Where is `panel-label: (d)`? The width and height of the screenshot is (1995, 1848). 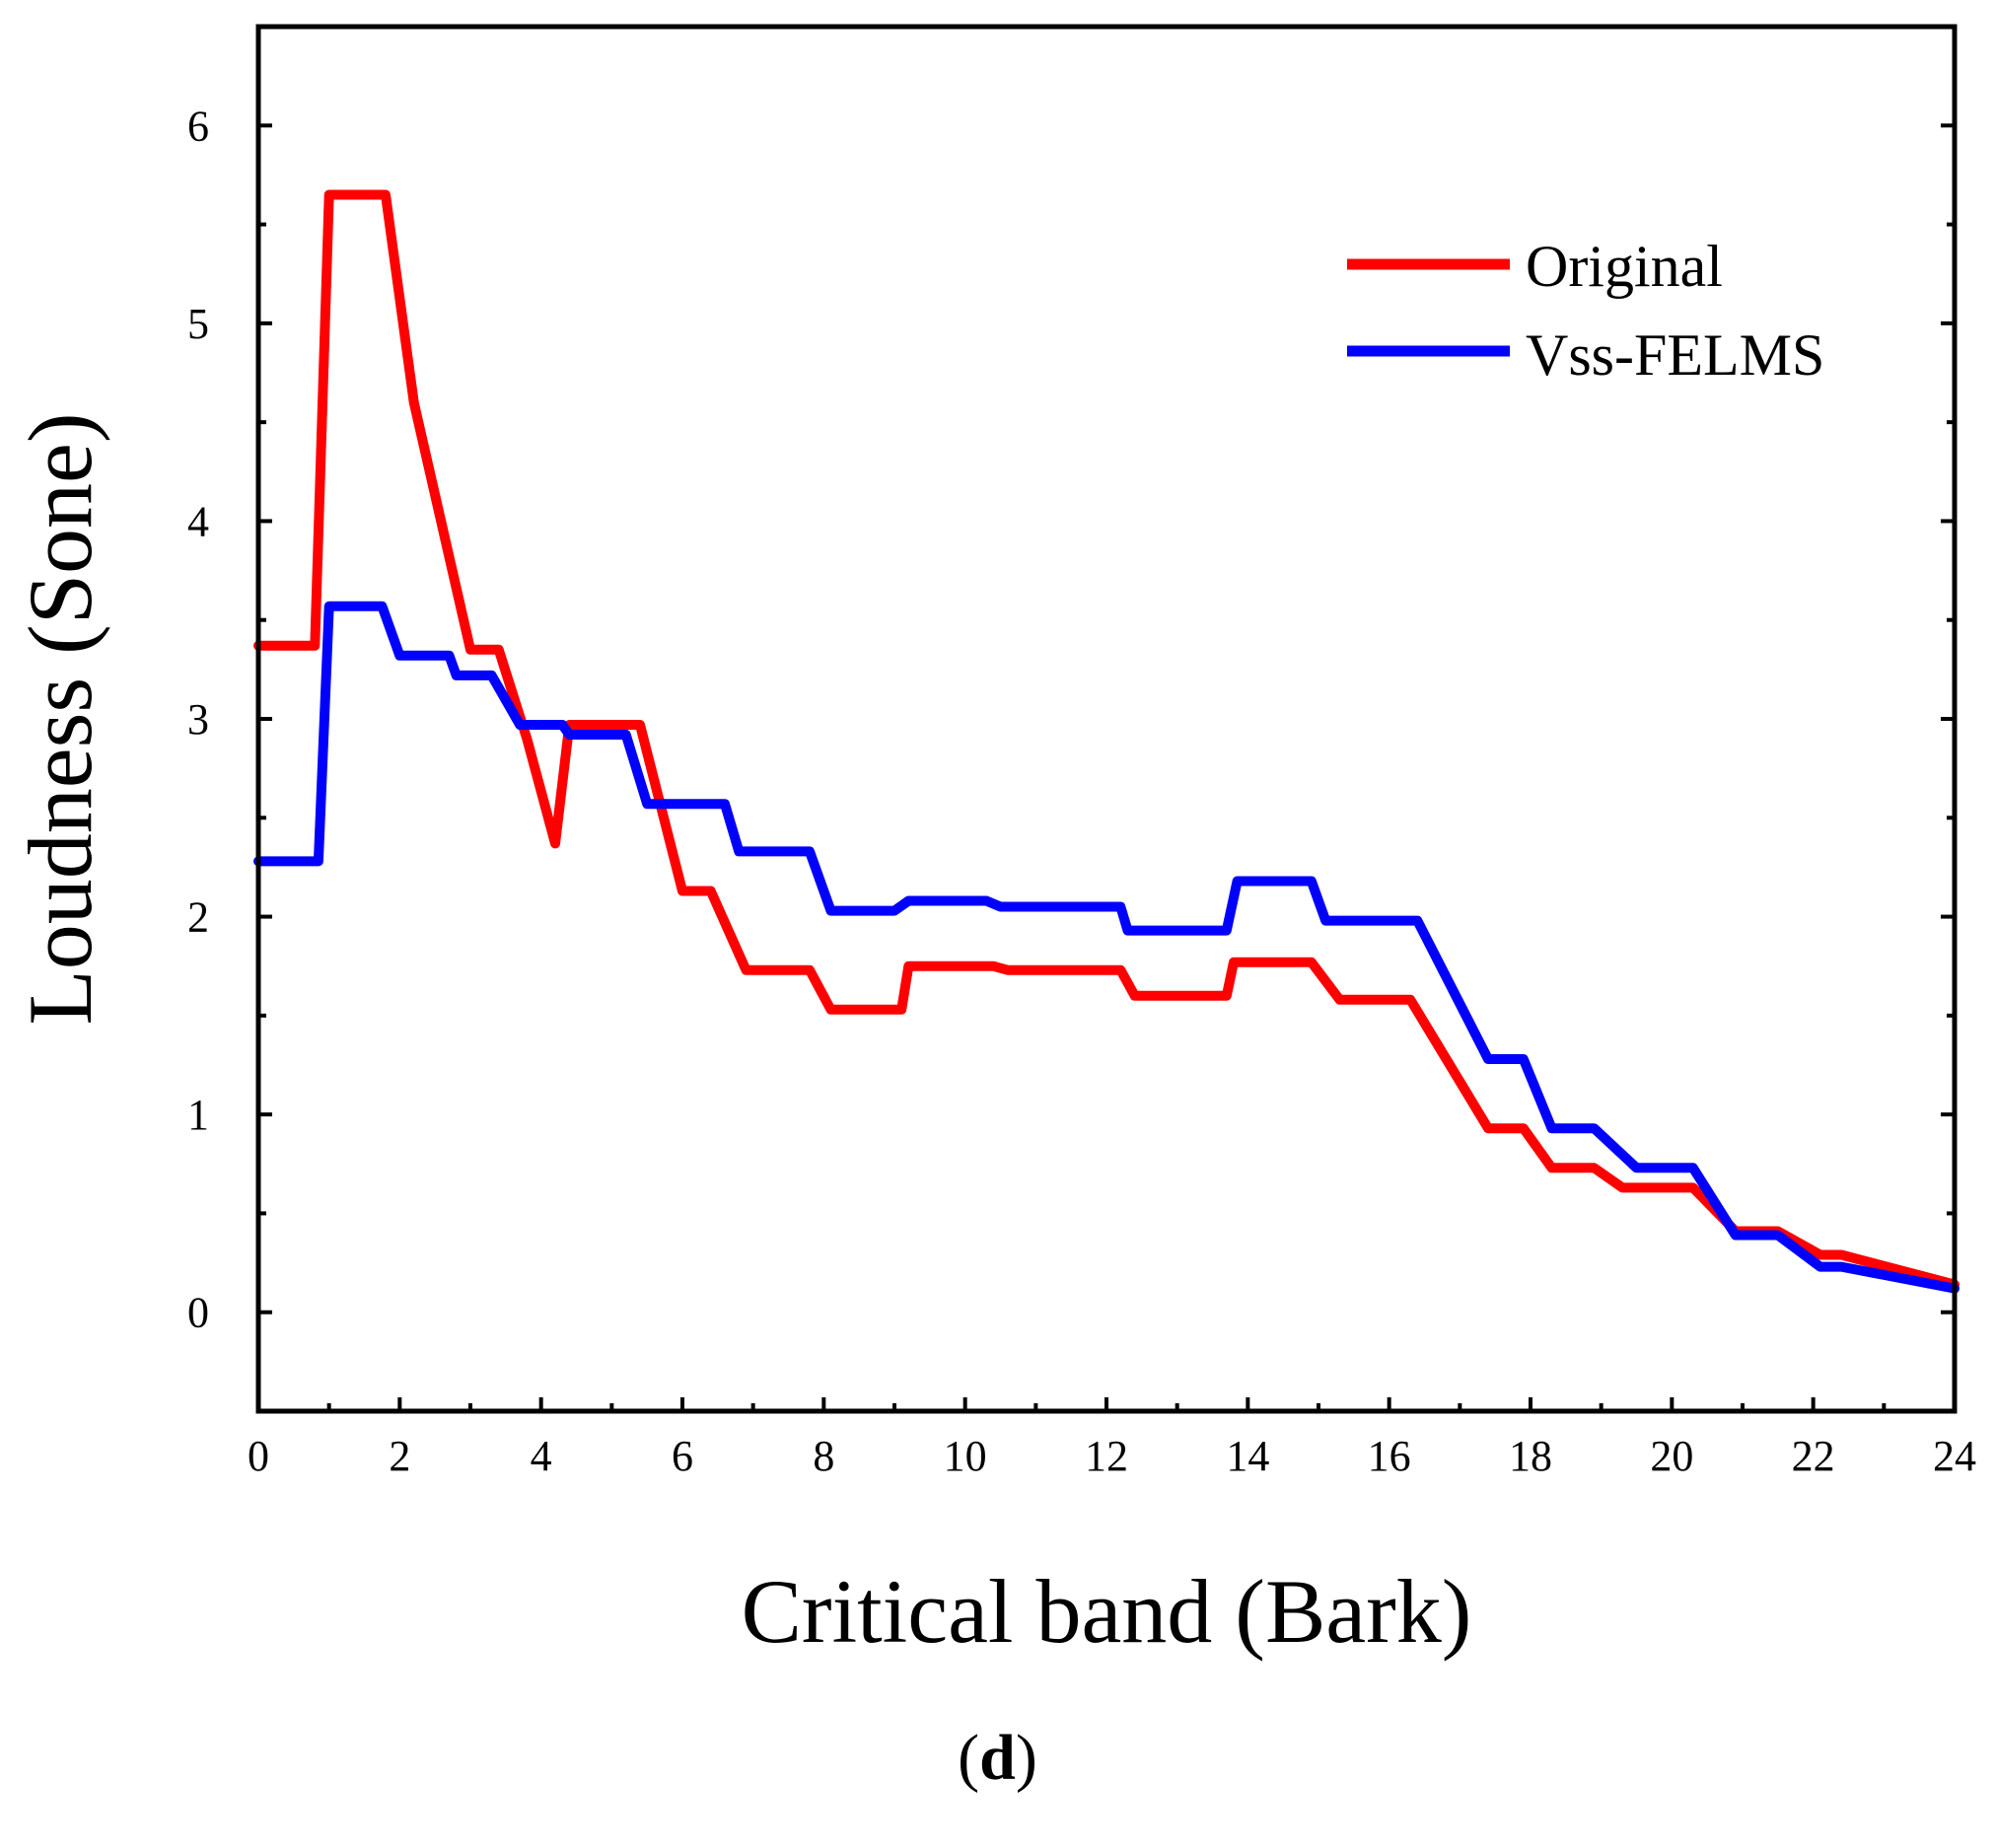 panel-label: (d) is located at coordinates (997, 1758).